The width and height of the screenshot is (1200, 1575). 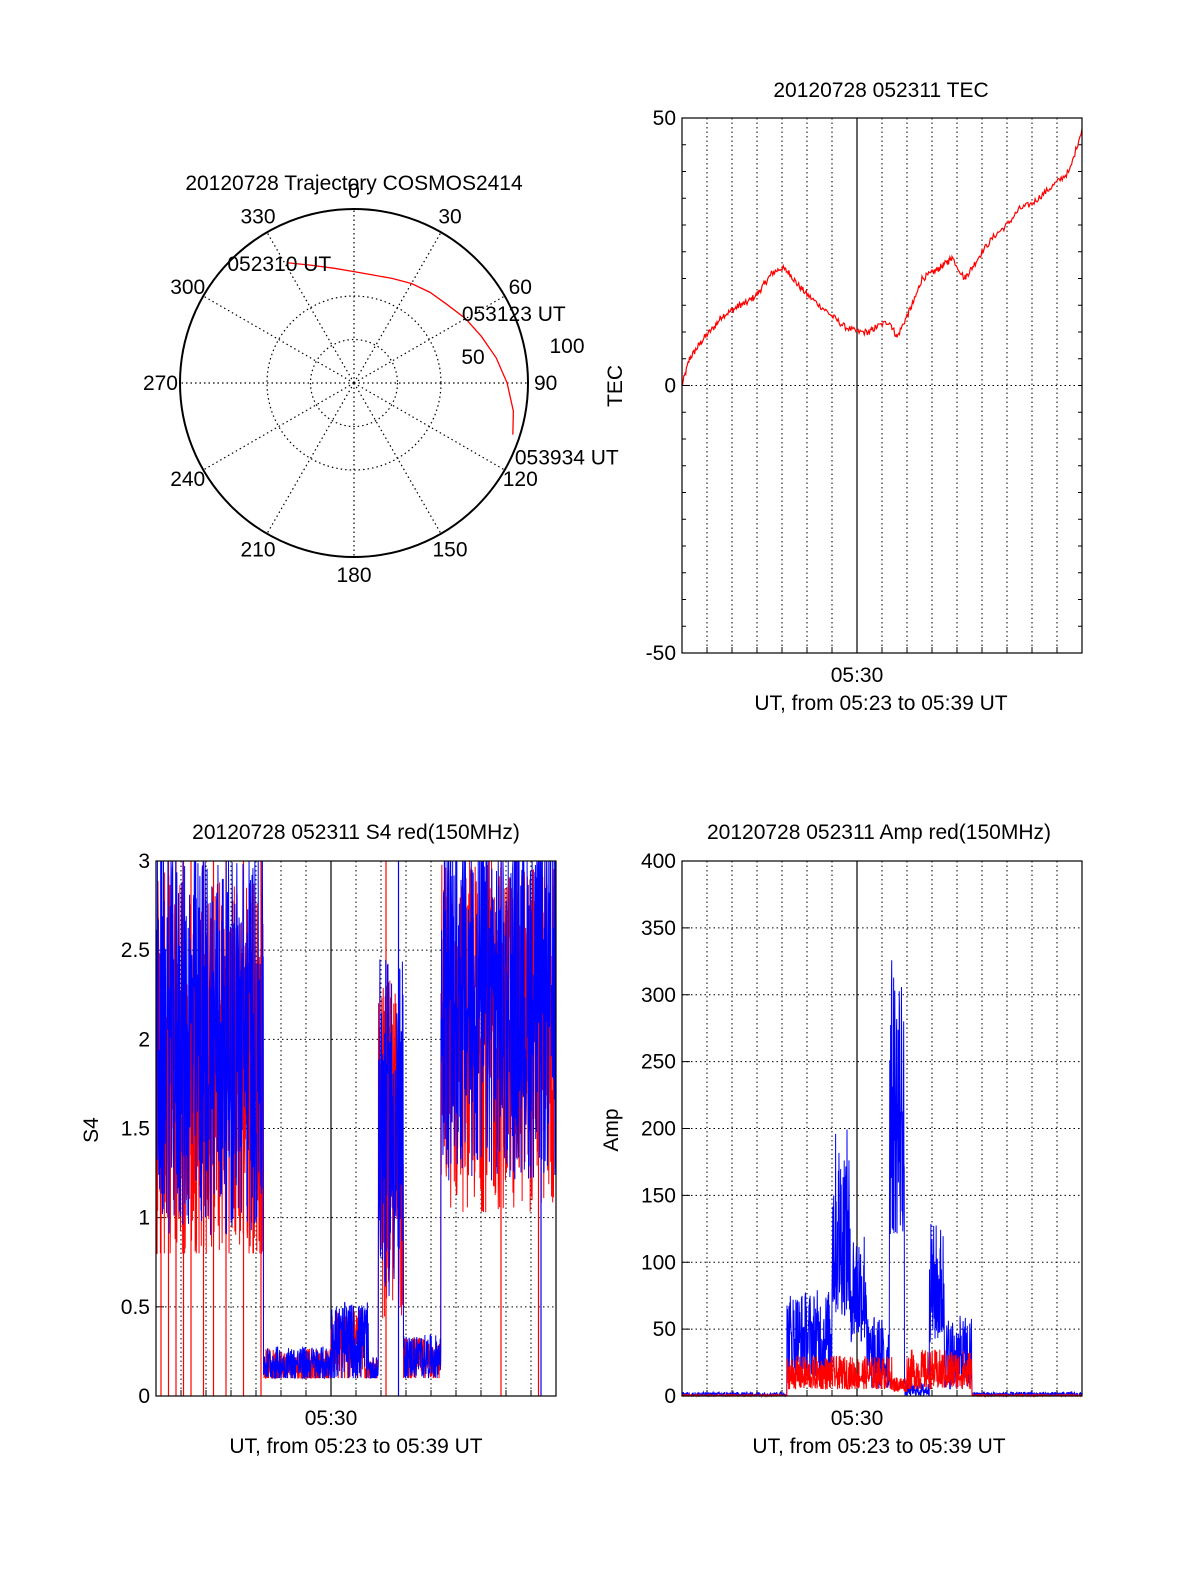 I want to click on tec-line, so click(x=882, y=257).